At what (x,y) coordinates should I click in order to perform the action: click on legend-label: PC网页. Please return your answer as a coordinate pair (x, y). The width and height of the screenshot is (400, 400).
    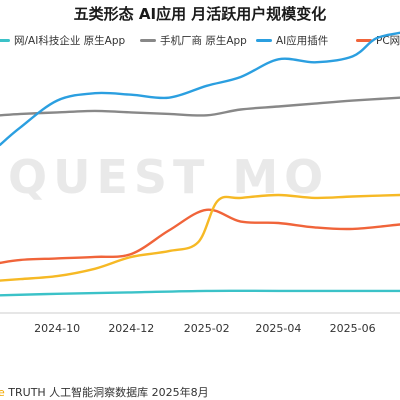
    Looking at the image, I should click on (388, 41).